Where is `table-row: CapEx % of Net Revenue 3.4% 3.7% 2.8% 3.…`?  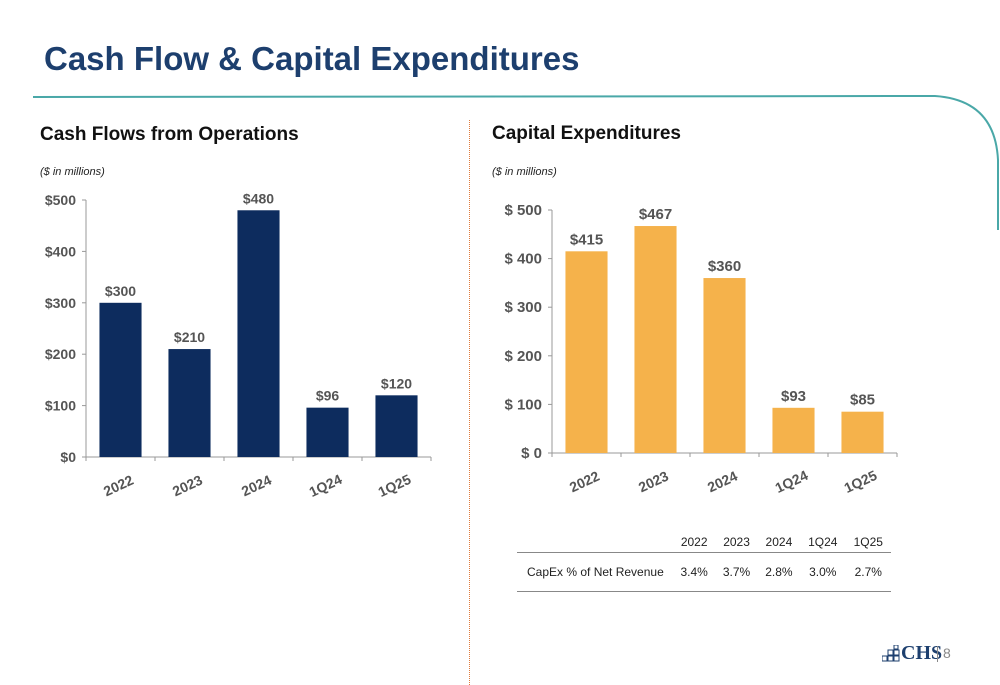 table-row: CapEx % of Net Revenue 3.4% 3.7% 2.8% 3.… is located at coordinates (704, 572).